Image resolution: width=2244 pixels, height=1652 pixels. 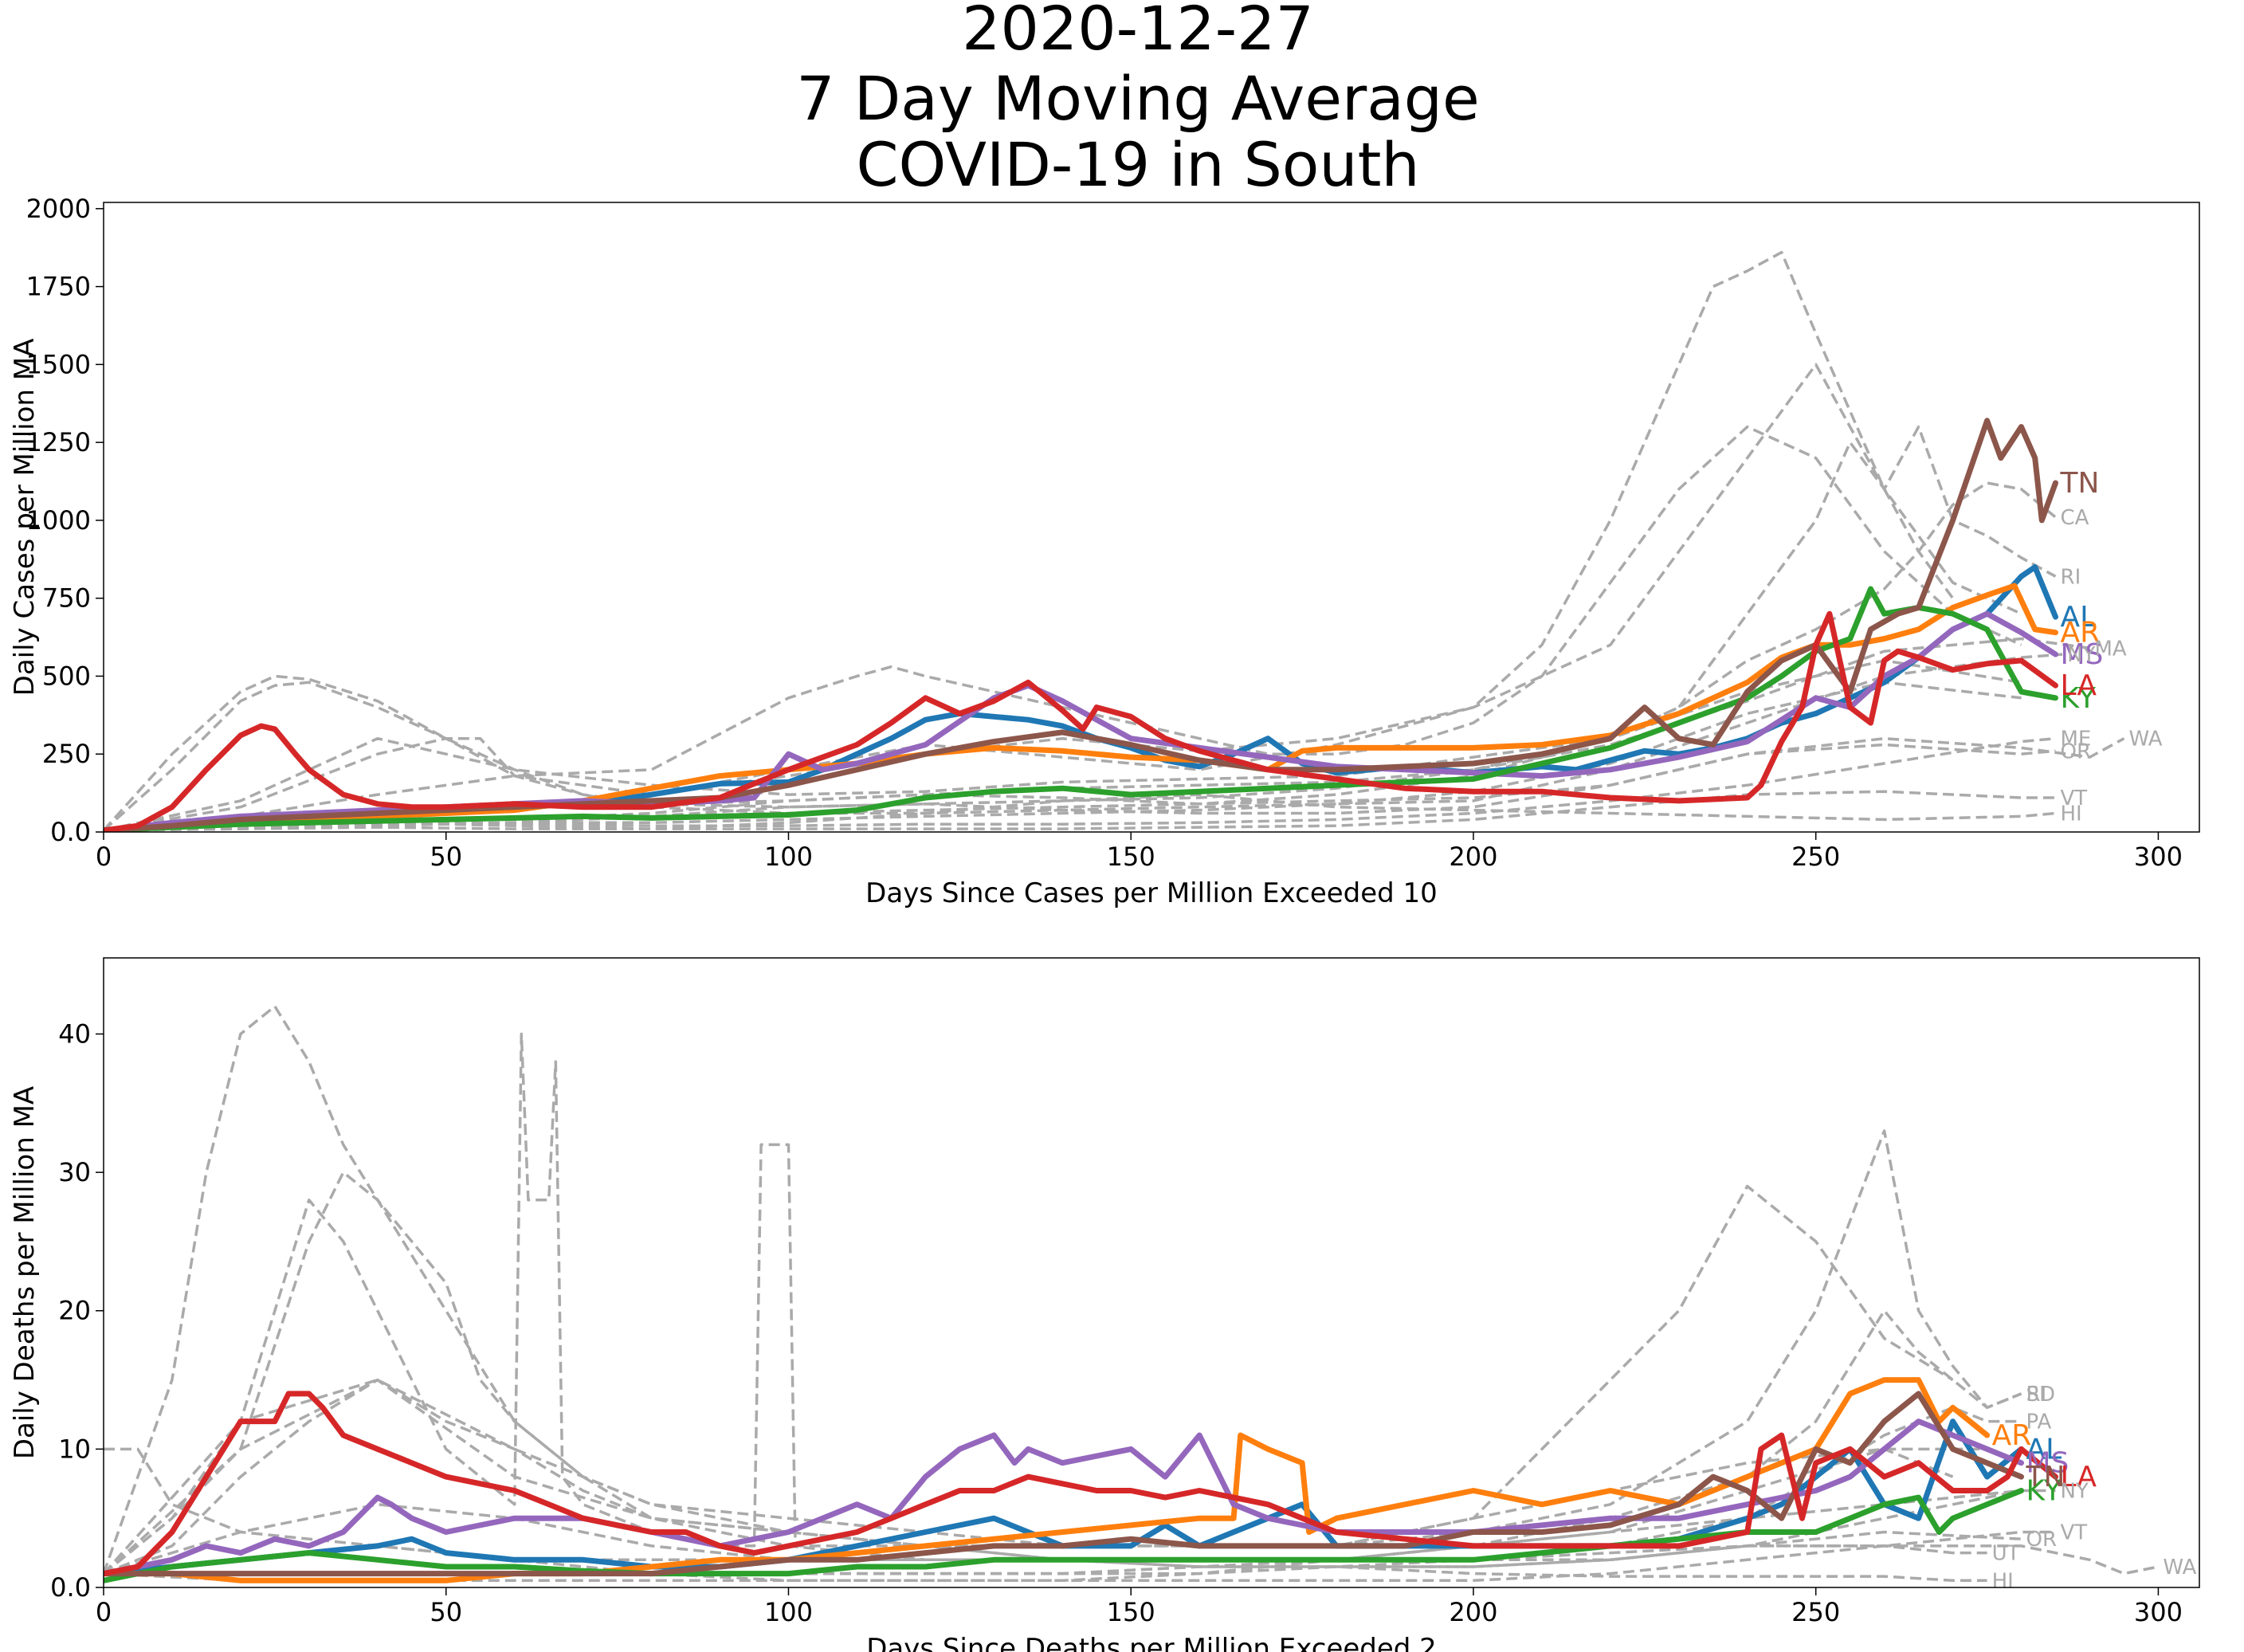 What do you see at coordinates (58, 520) in the screenshot?
I see `y-tick-label: 1000` at bounding box center [58, 520].